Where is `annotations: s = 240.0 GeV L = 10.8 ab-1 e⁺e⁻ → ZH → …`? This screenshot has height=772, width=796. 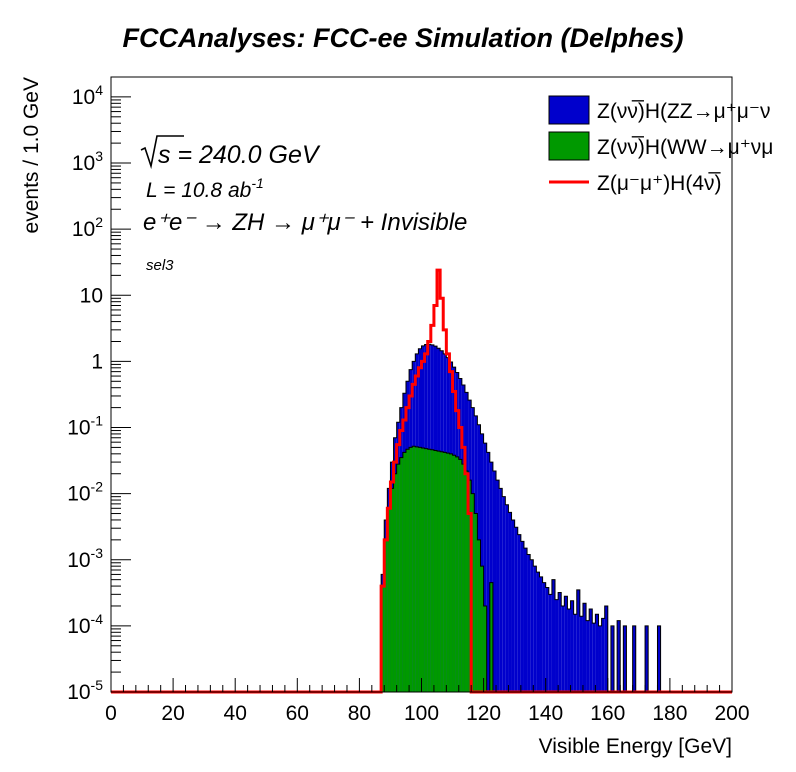
annotations: s = 240.0 GeV L = 10.8 ab-1 e⁺e⁻ → ZH → … is located at coordinates (303, 204).